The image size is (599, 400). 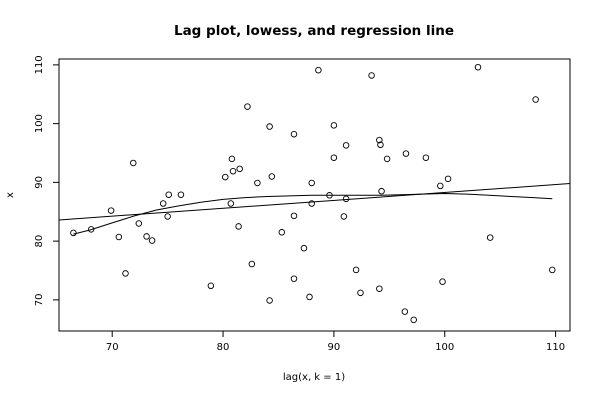 I want to click on y-axis-label: x, so click(x=10, y=195).